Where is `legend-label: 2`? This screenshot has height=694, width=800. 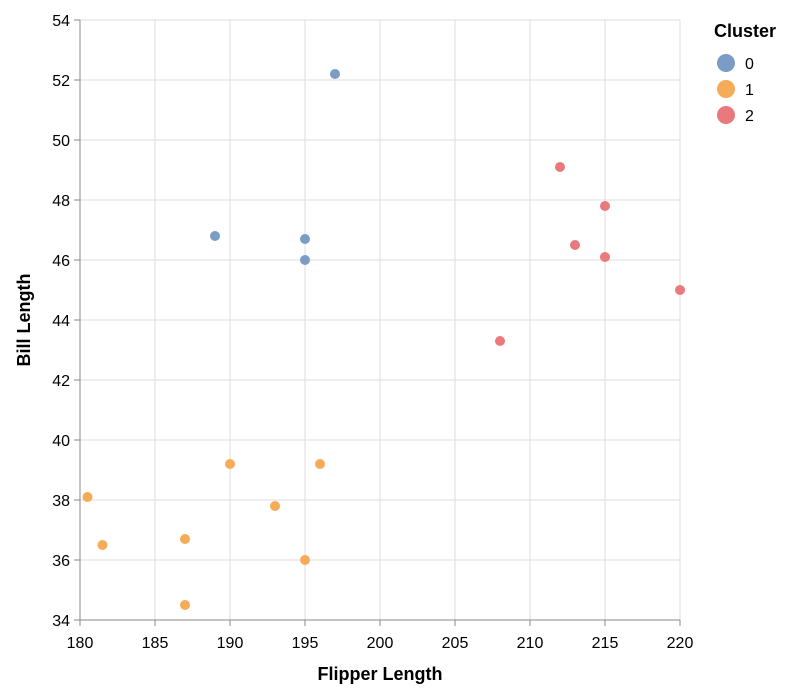 legend-label: 2 is located at coordinates (749, 116).